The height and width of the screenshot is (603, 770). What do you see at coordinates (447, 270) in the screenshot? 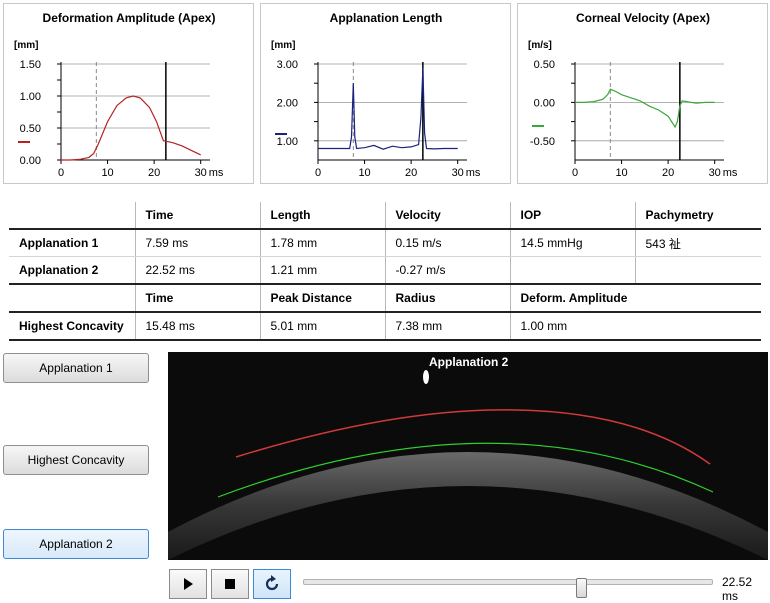
I see `cell-velocity: -0.27 m/s` at bounding box center [447, 270].